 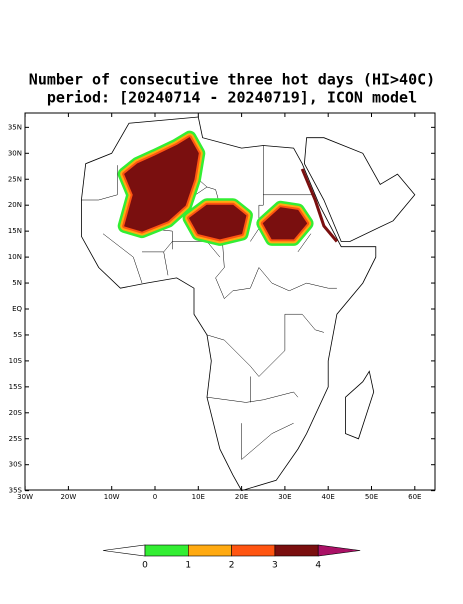 I want to click on lon-label: 10E, so click(x=198, y=497).